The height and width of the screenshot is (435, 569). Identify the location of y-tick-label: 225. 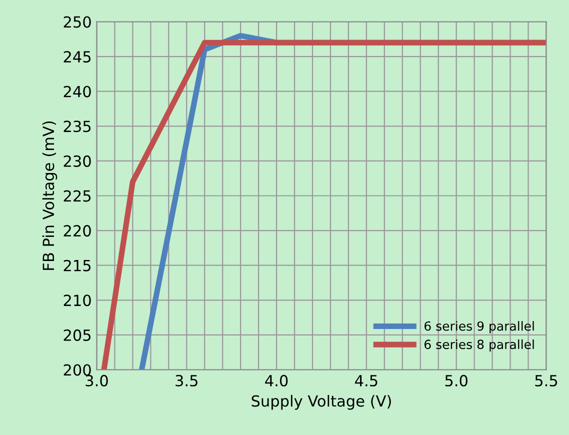
(77, 196).